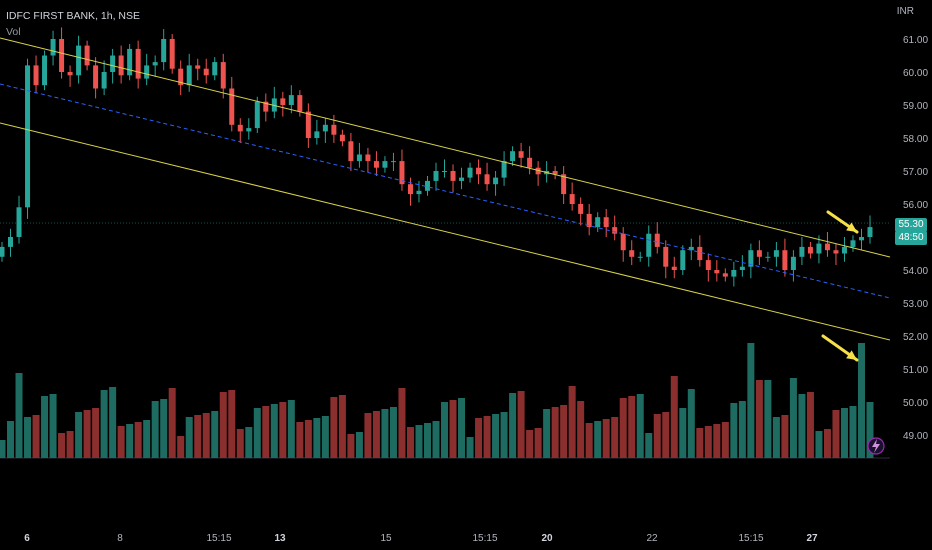  What do you see at coordinates (652, 538) in the screenshot?
I see `time-tick-label: 22` at bounding box center [652, 538].